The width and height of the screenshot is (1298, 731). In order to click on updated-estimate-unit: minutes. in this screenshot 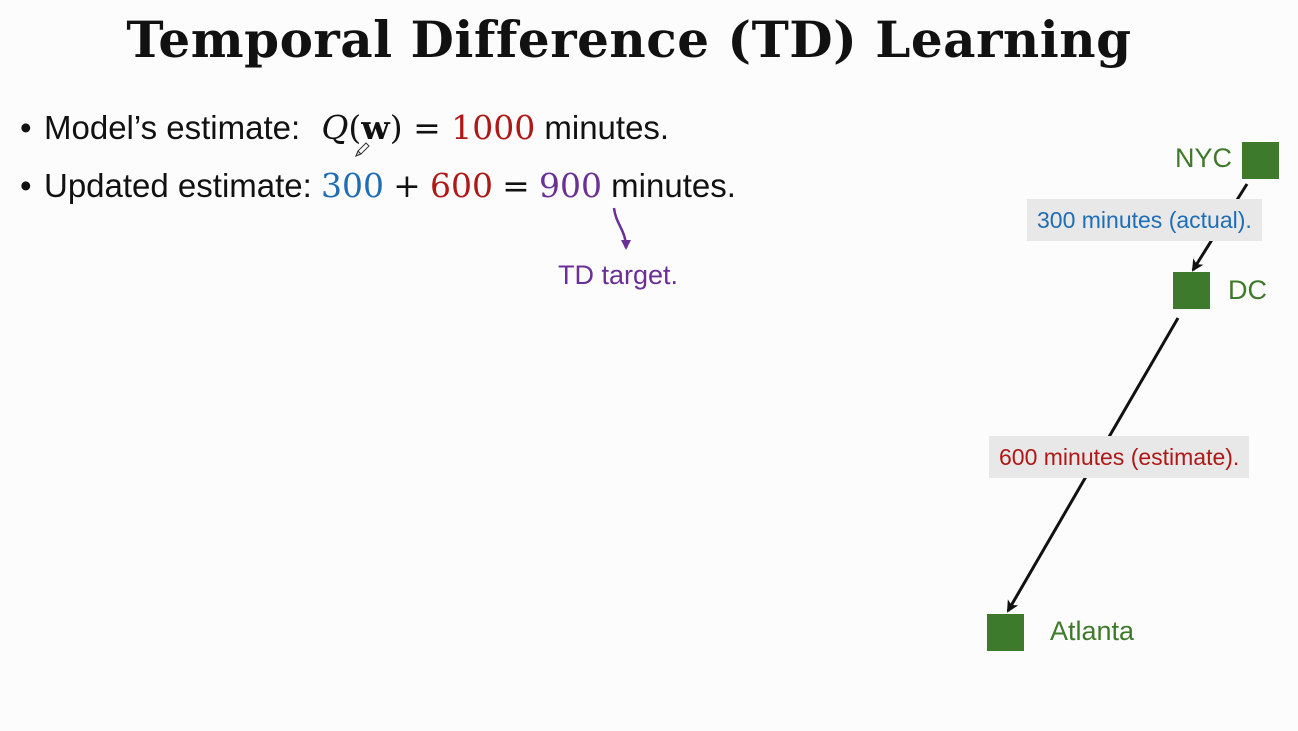, I will do `click(673, 185)`.